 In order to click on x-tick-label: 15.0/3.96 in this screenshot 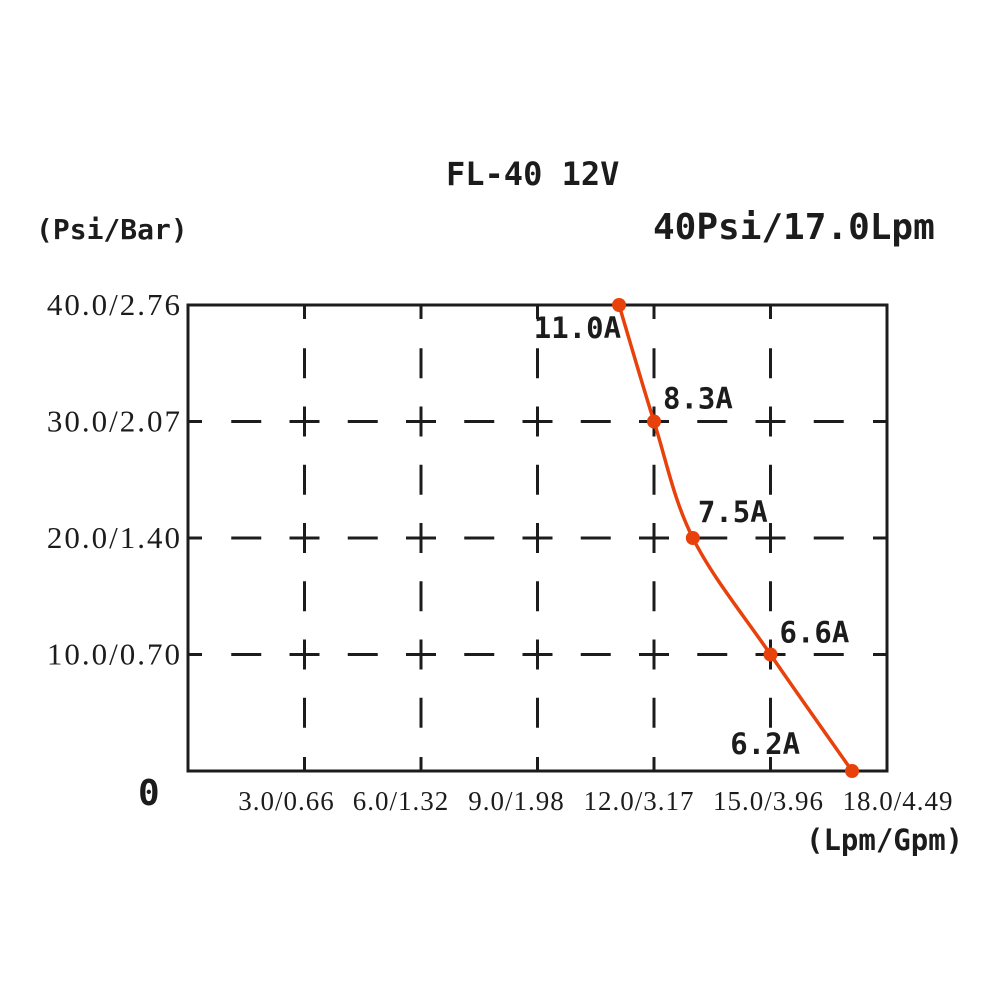, I will do `click(768, 801)`.